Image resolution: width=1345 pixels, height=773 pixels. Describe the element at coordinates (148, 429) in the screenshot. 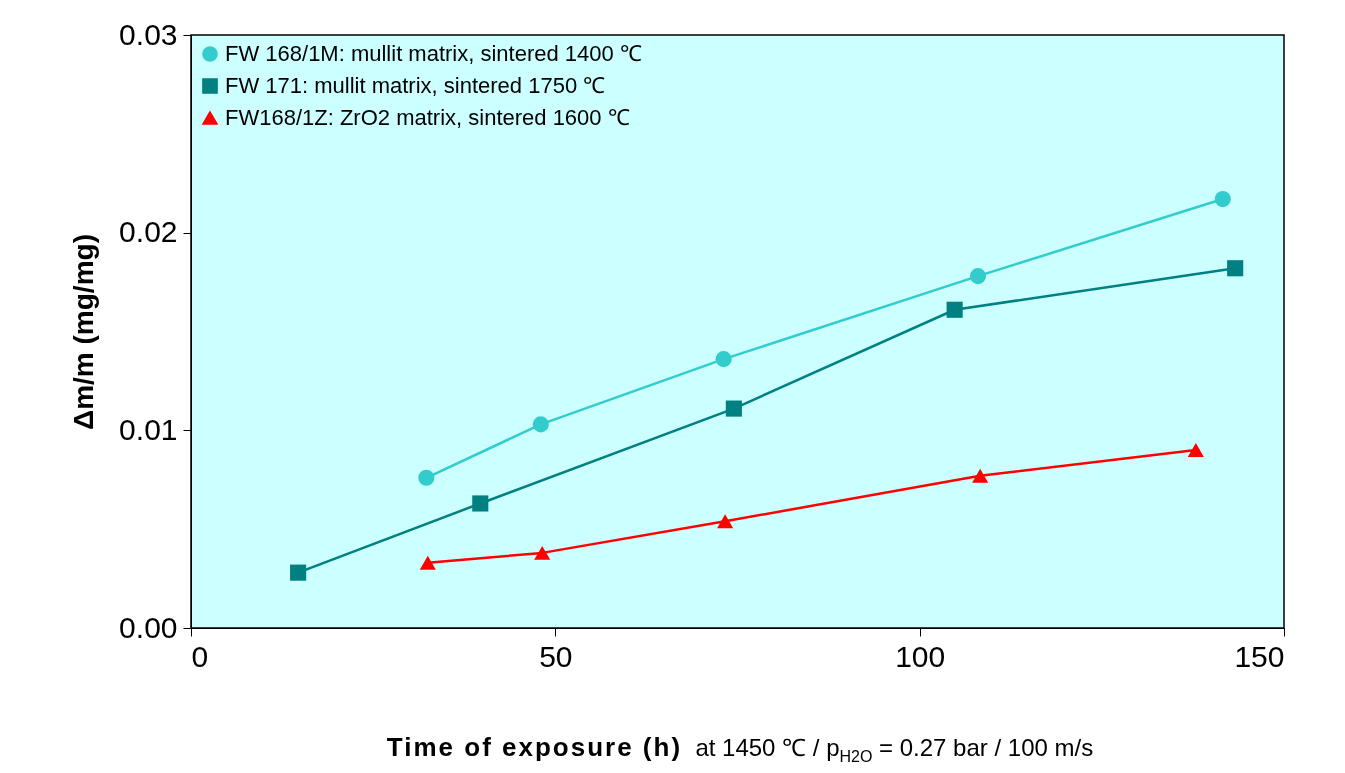

I see `y-tick-label: 0.01` at that location.